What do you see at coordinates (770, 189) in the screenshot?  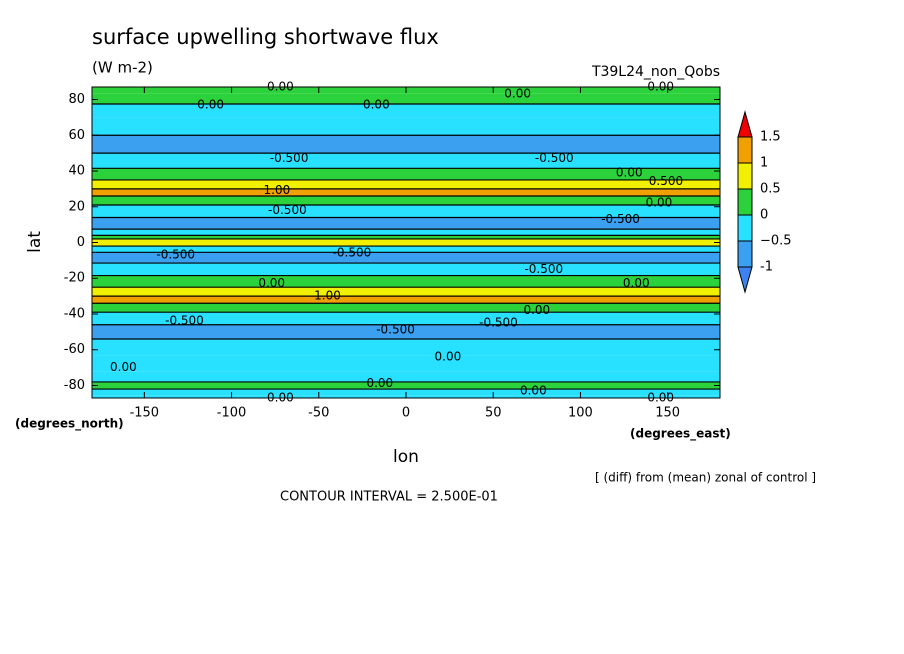 I see `colorbar-label: 0.5` at bounding box center [770, 189].